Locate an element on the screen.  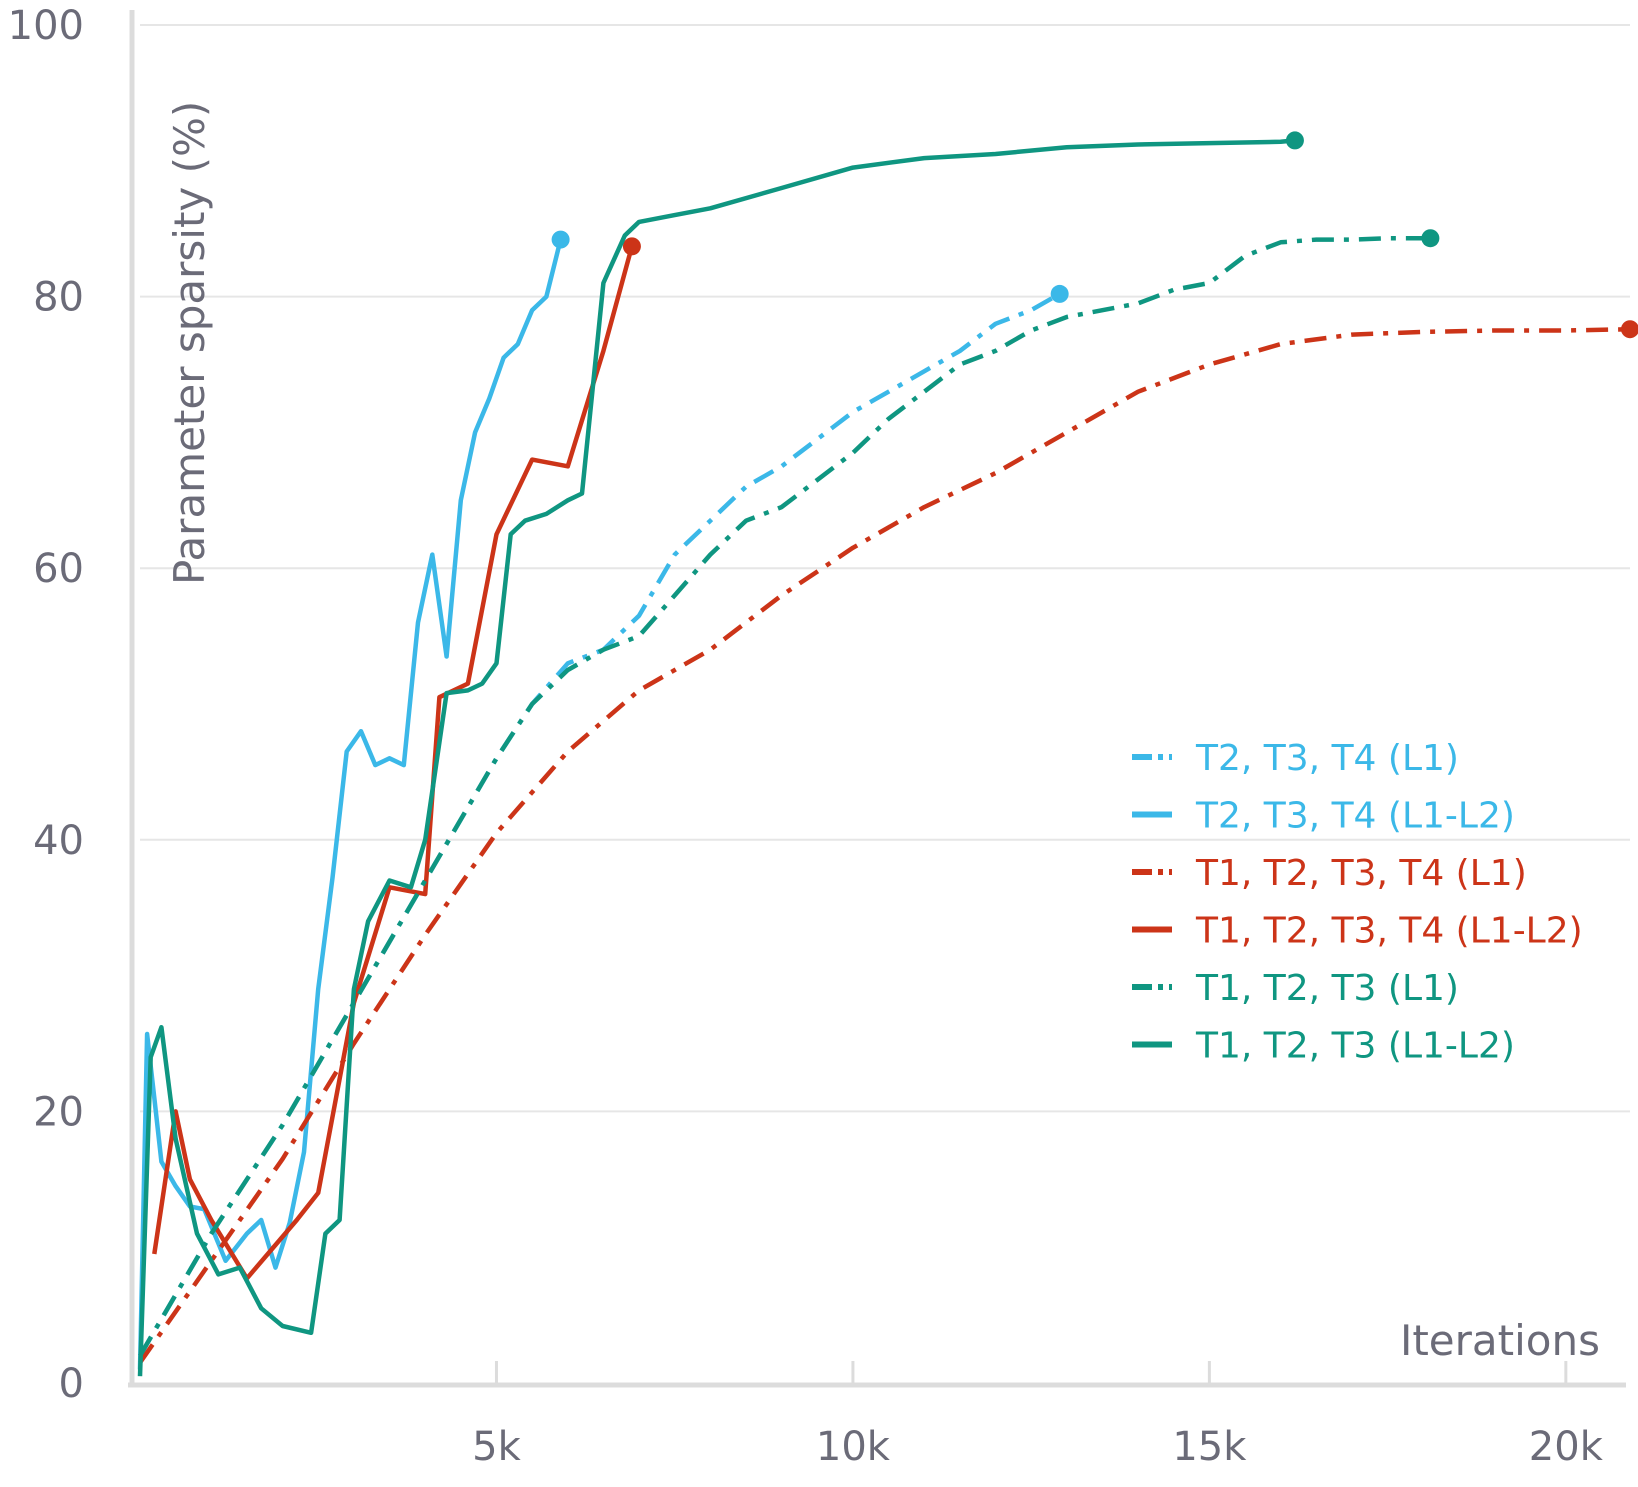
y-tick-label: 60 is located at coordinates (58, 569).